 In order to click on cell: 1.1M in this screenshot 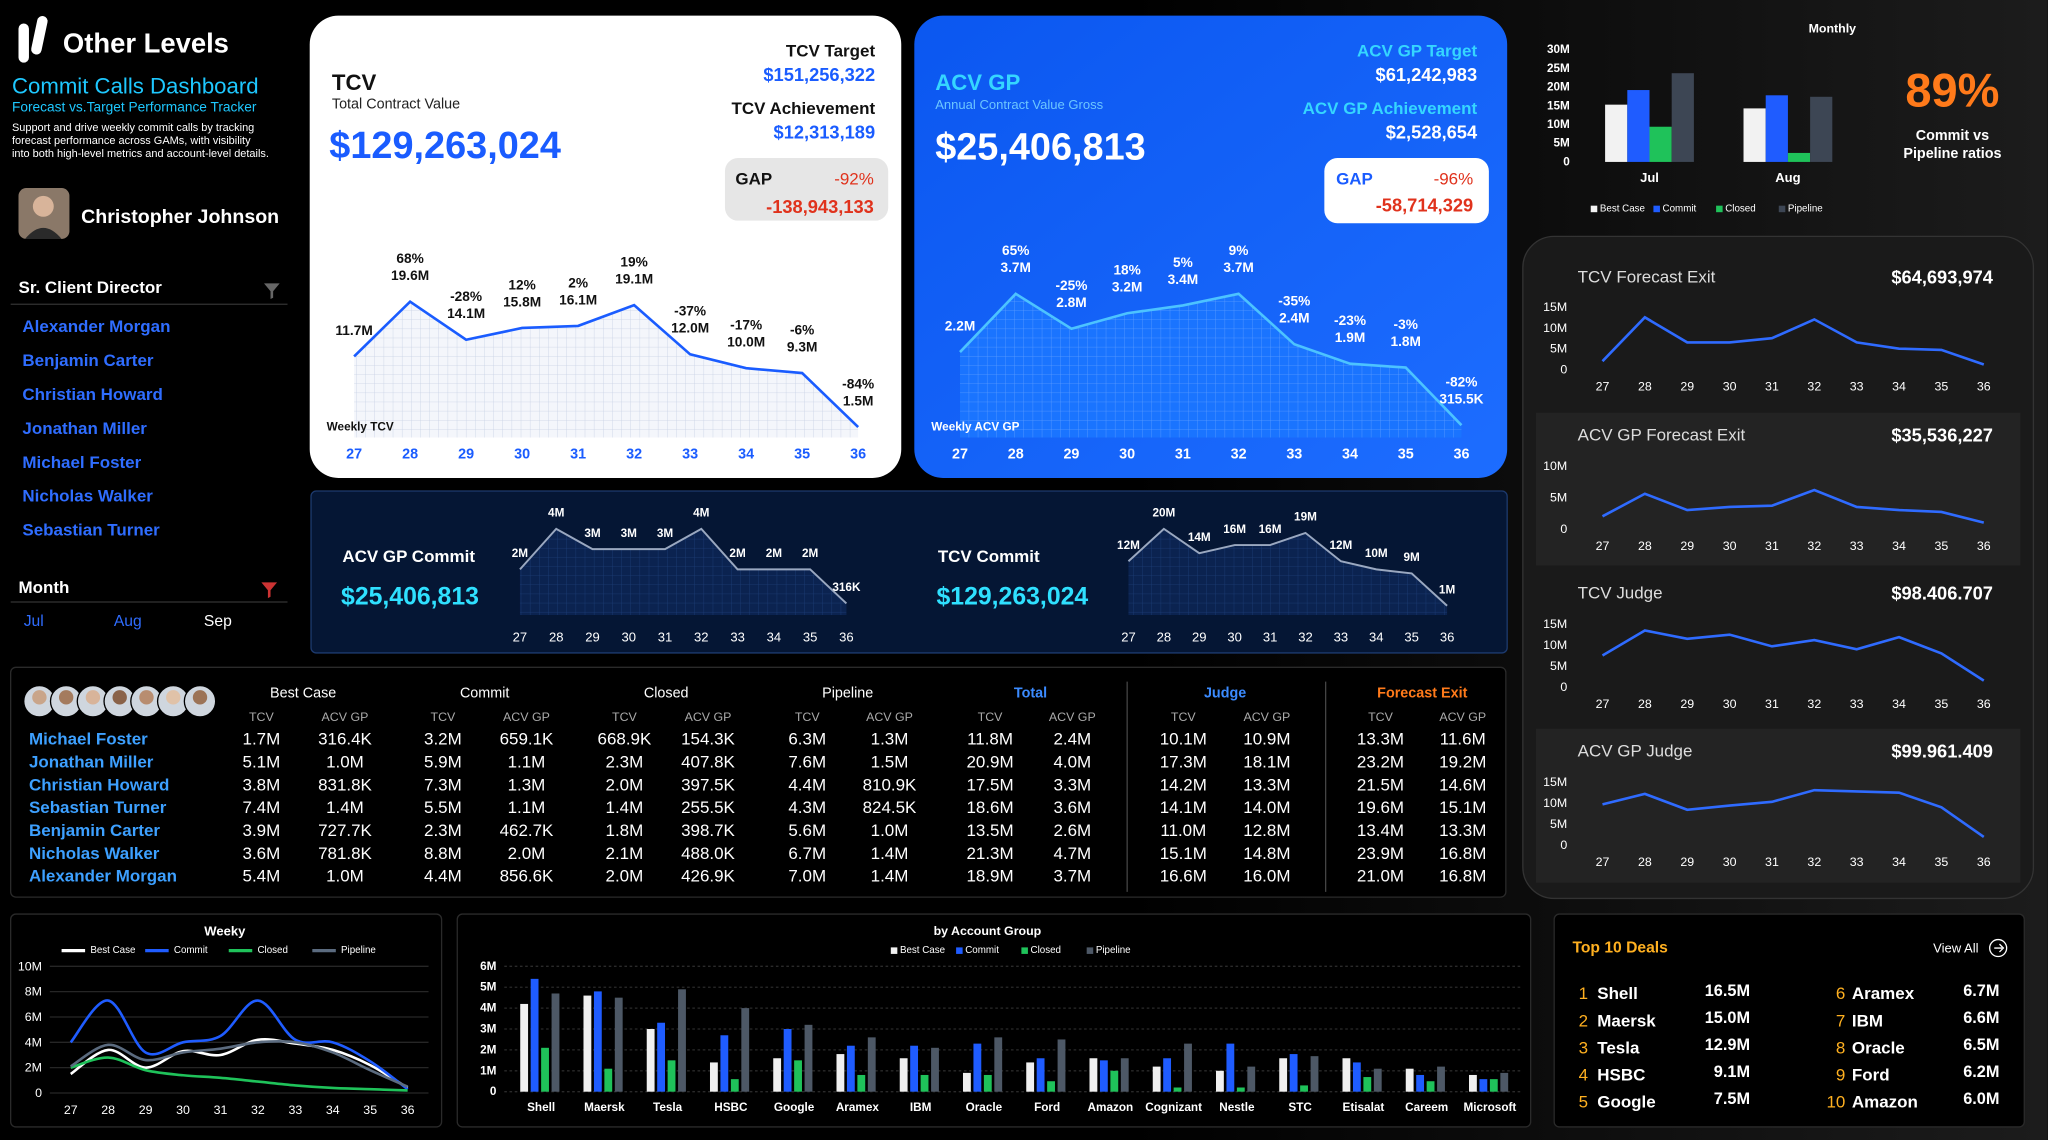, I will do `click(527, 807)`.